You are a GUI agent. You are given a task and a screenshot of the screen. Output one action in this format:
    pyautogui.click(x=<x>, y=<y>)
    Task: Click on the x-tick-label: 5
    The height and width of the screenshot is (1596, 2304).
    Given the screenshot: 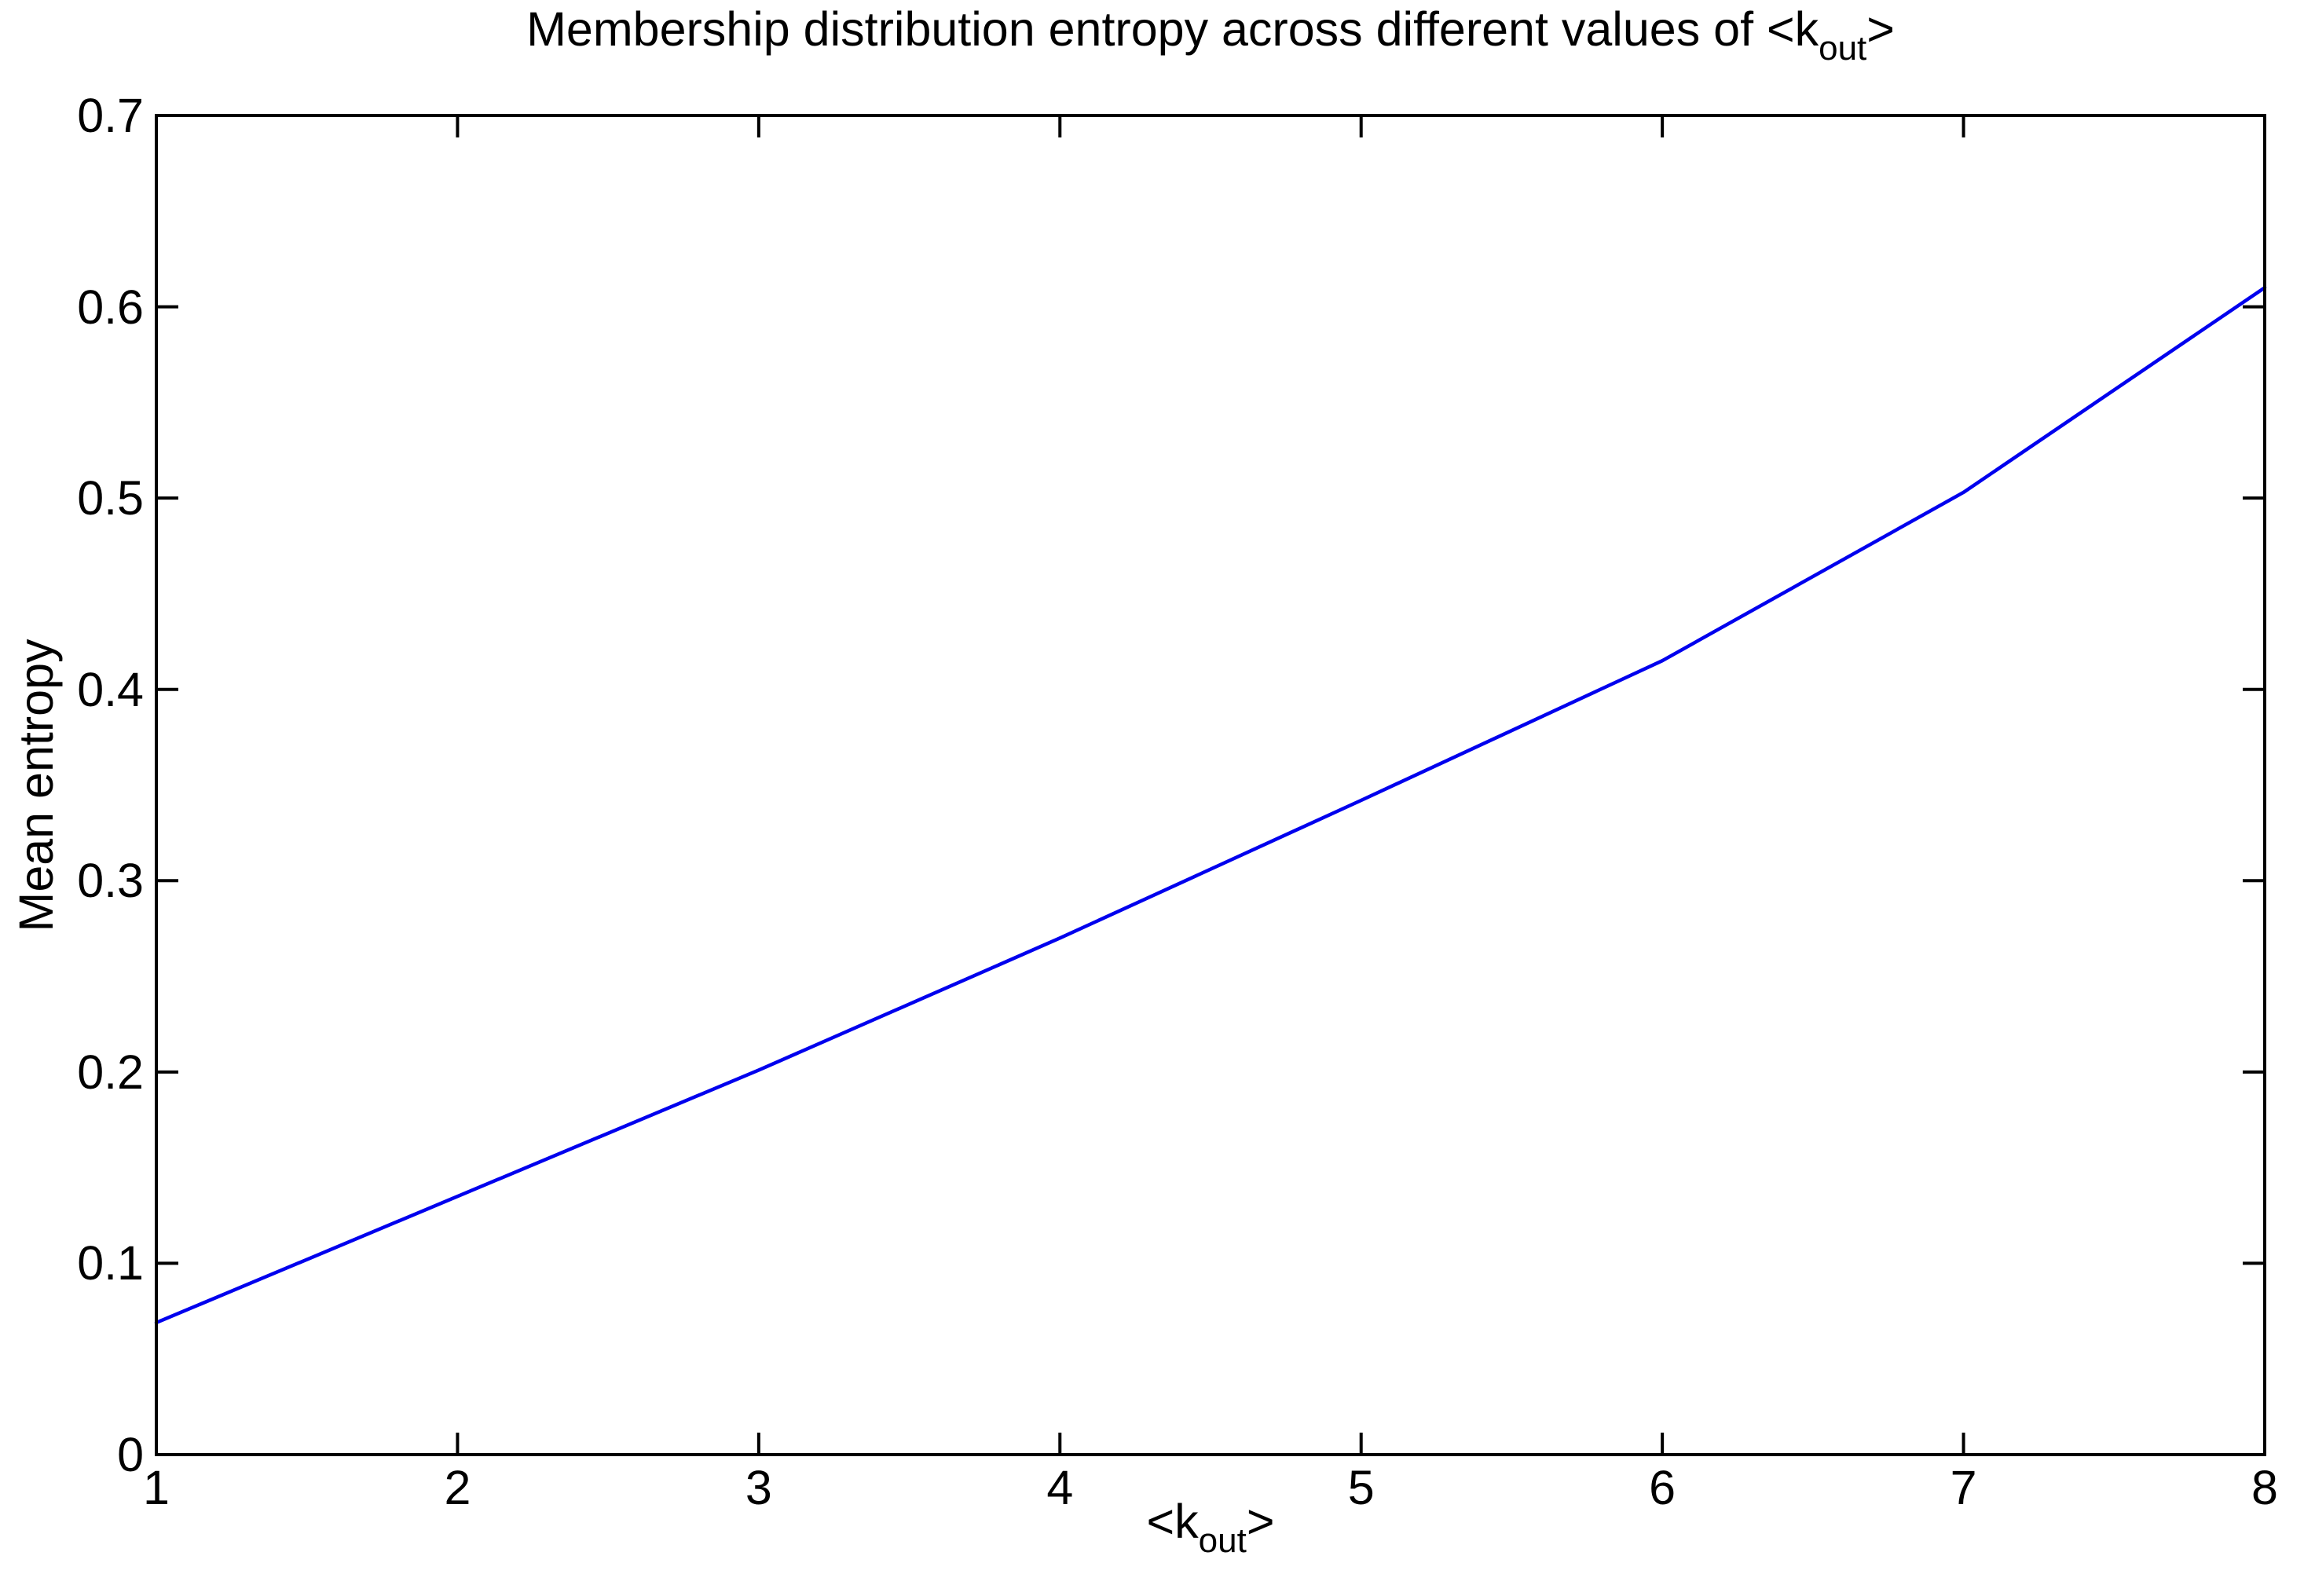 What is the action you would take?
    pyautogui.click(x=1361, y=1487)
    